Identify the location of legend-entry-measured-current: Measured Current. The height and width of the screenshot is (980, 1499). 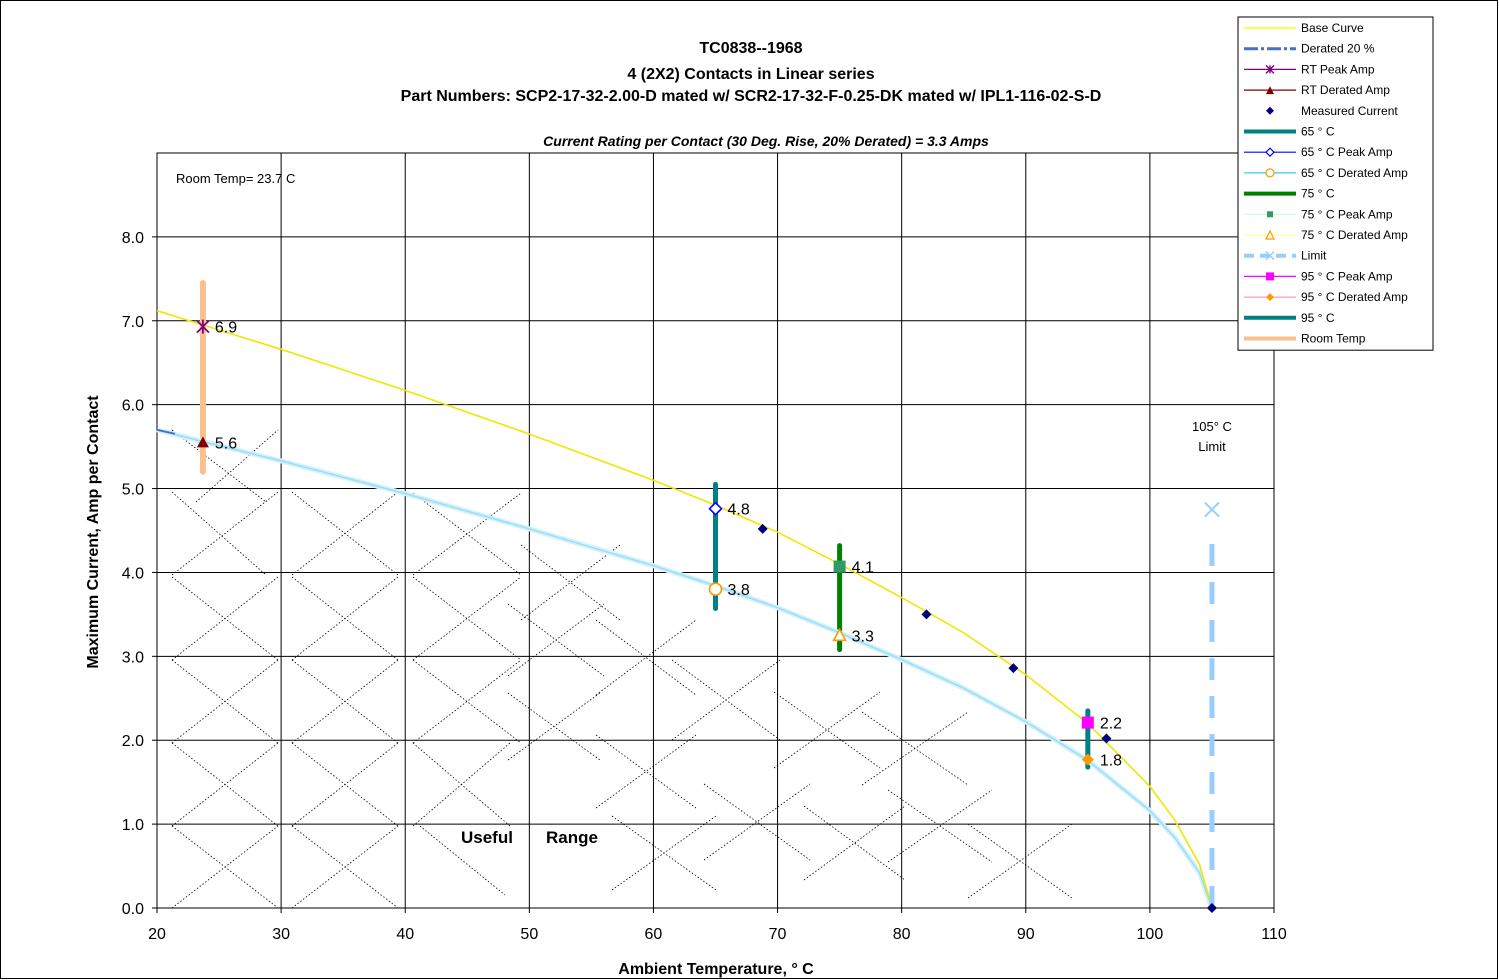
(1332, 111).